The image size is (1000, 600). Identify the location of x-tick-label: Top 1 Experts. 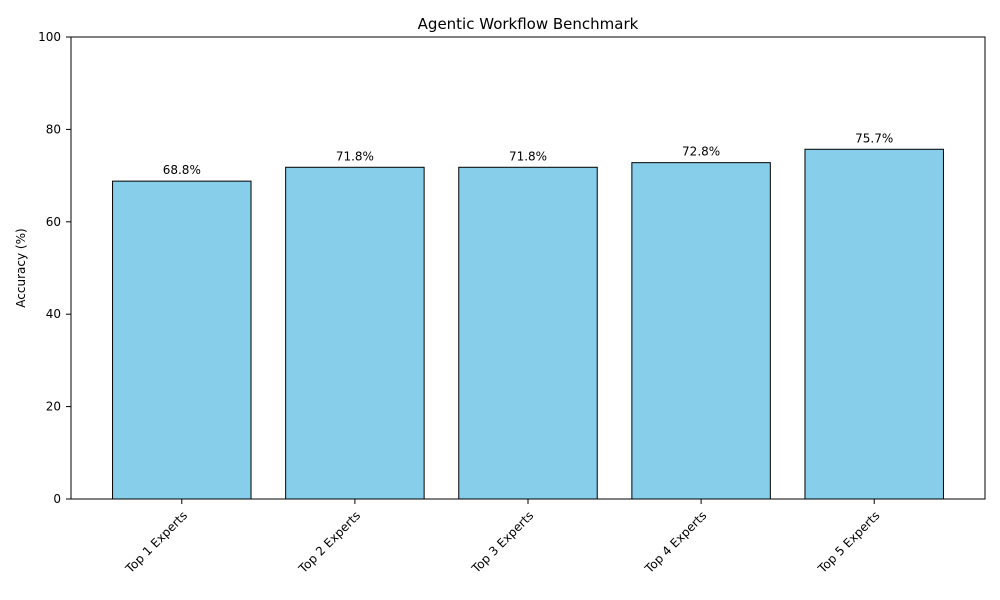
(156, 542).